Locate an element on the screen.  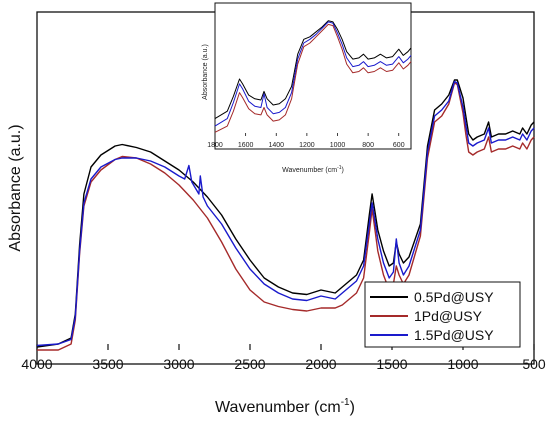
main-x-tick-label-4000: 4000 is located at coordinates (36, 364).